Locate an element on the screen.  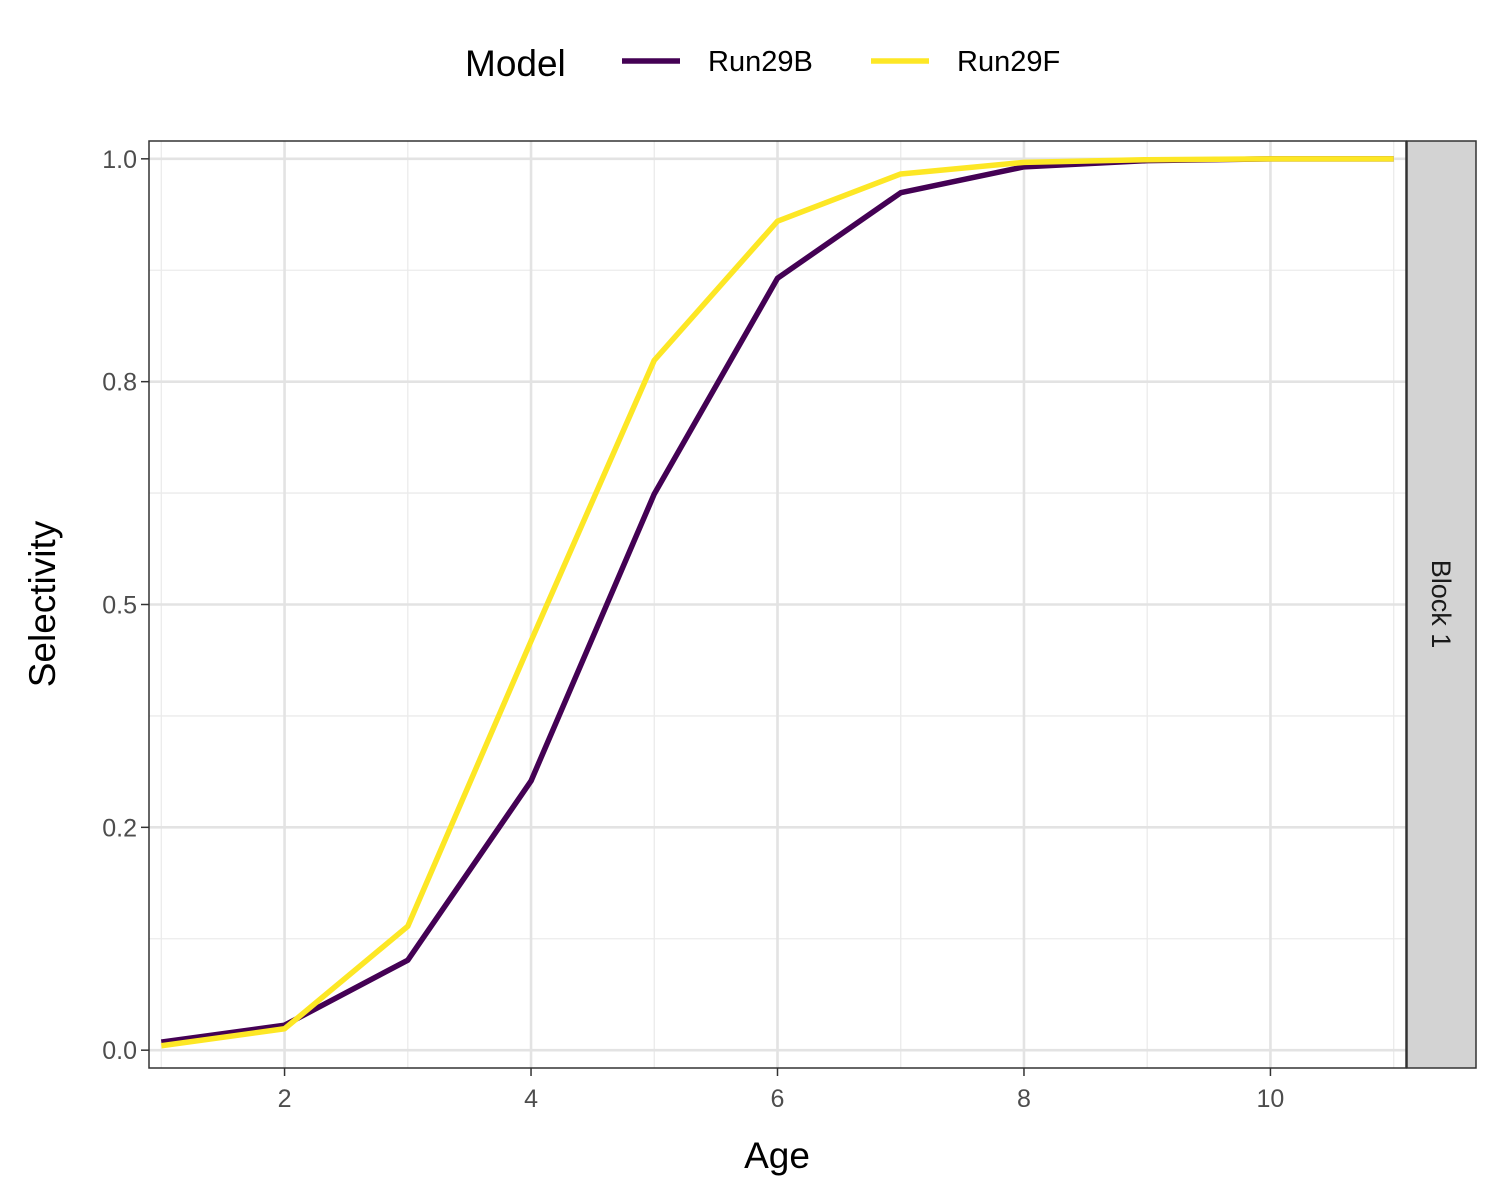
x-tick-label: 6 is located at coordinates (778, 1099).